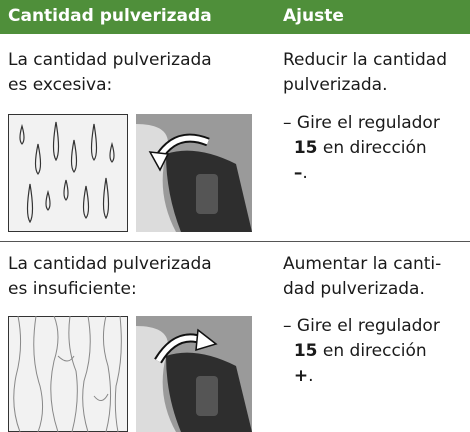 Image resolution: width=470 pixels, height=432 pixels. Describe the element at coordinates (365, 60) in the screenshot. I see `text-line: Reducir la cantidad` at that location.